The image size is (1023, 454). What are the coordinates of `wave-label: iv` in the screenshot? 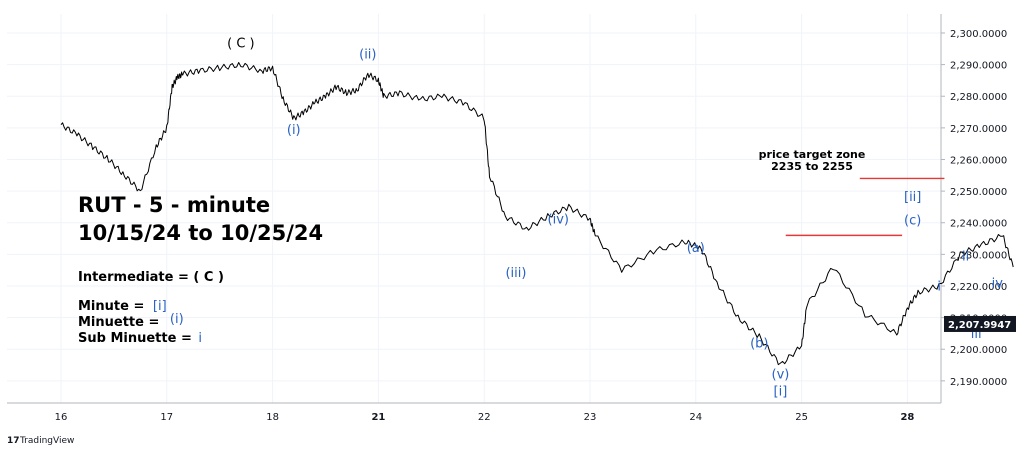 It's located at (998, 284).